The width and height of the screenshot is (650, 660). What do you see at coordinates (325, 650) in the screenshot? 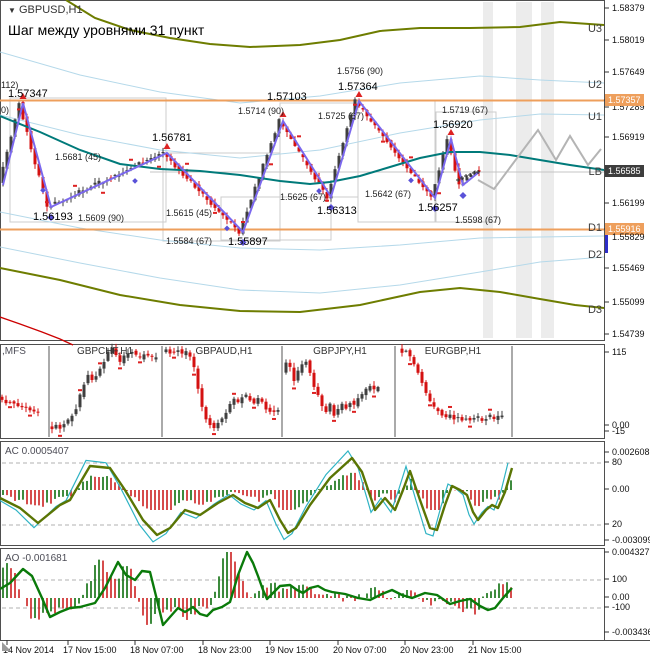
I see `time-axis` at bounding box center [325, 650].